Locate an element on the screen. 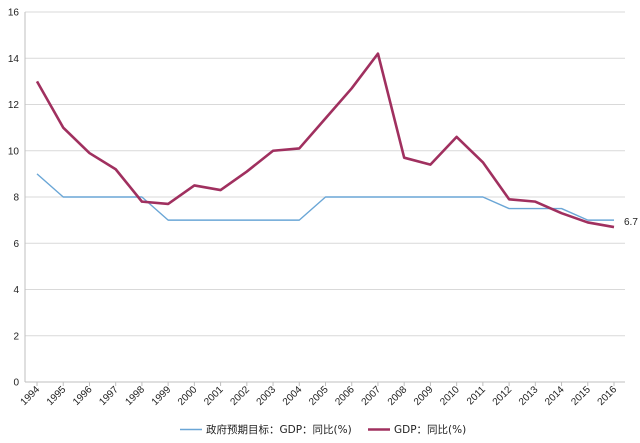 This screenshot has width=640, height=443. data-label: 6.7 is located at coordinates (631, 222).